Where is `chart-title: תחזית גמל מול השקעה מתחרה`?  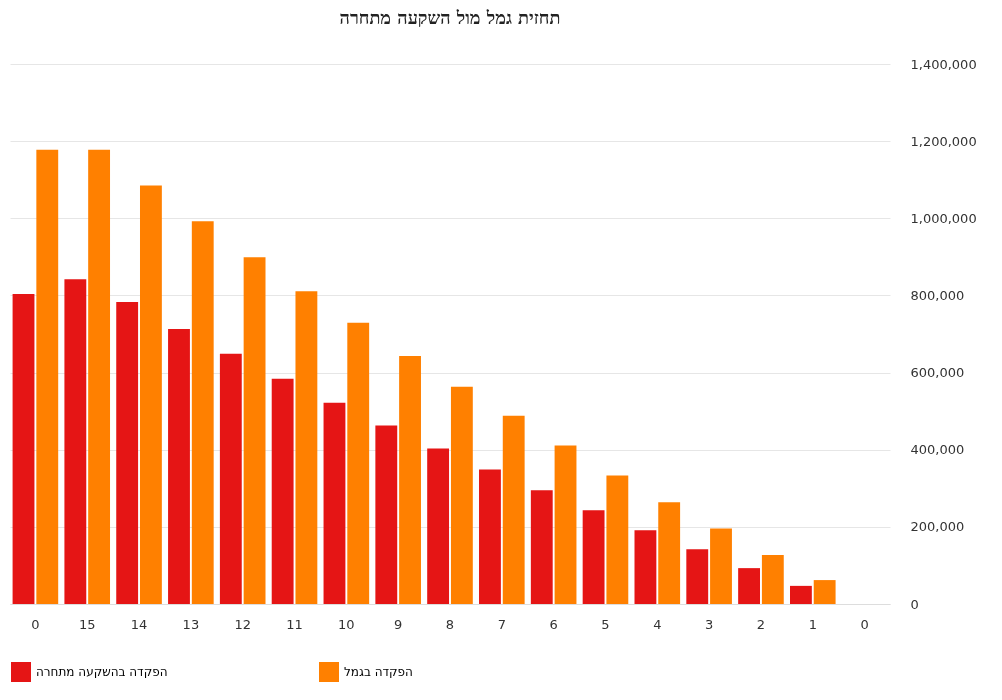 chart-title: תחזית גמל מול השקעה מתחרה is located at coordinates (450, 17).